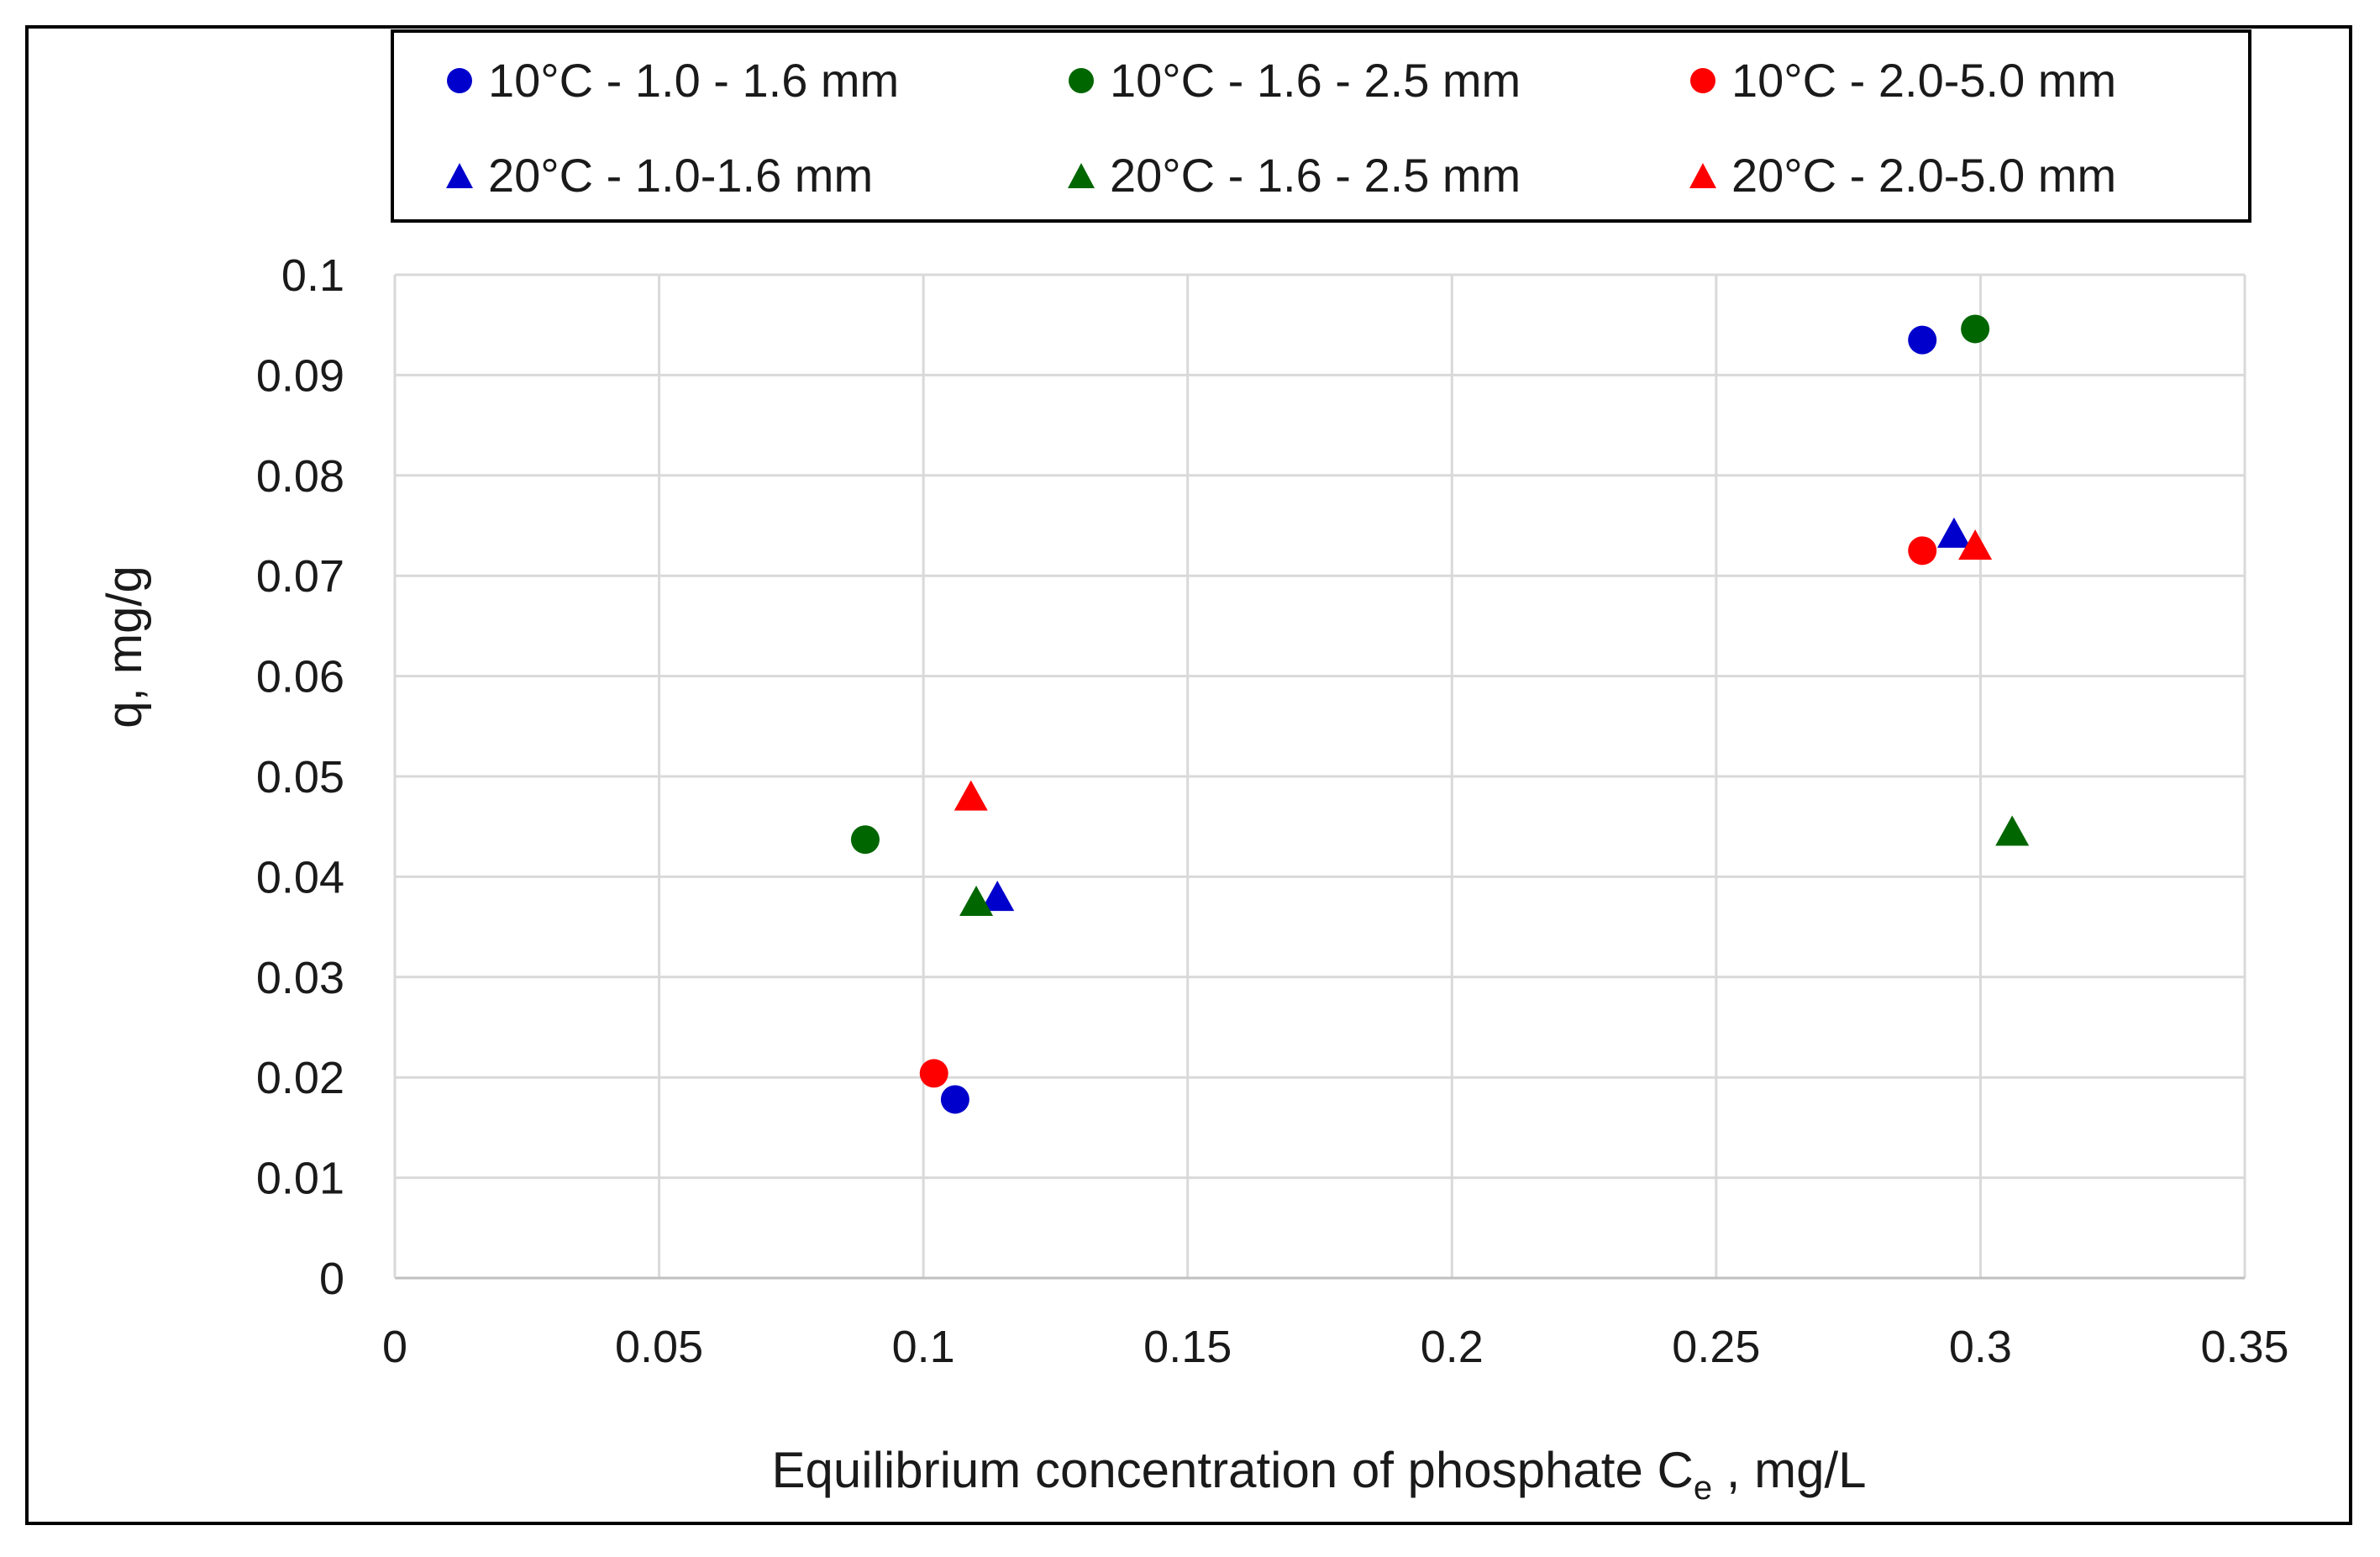 This screenshot has height=1557, width=2380. I want to click on x-tick-label: 0.35, so click(2244, 1347).